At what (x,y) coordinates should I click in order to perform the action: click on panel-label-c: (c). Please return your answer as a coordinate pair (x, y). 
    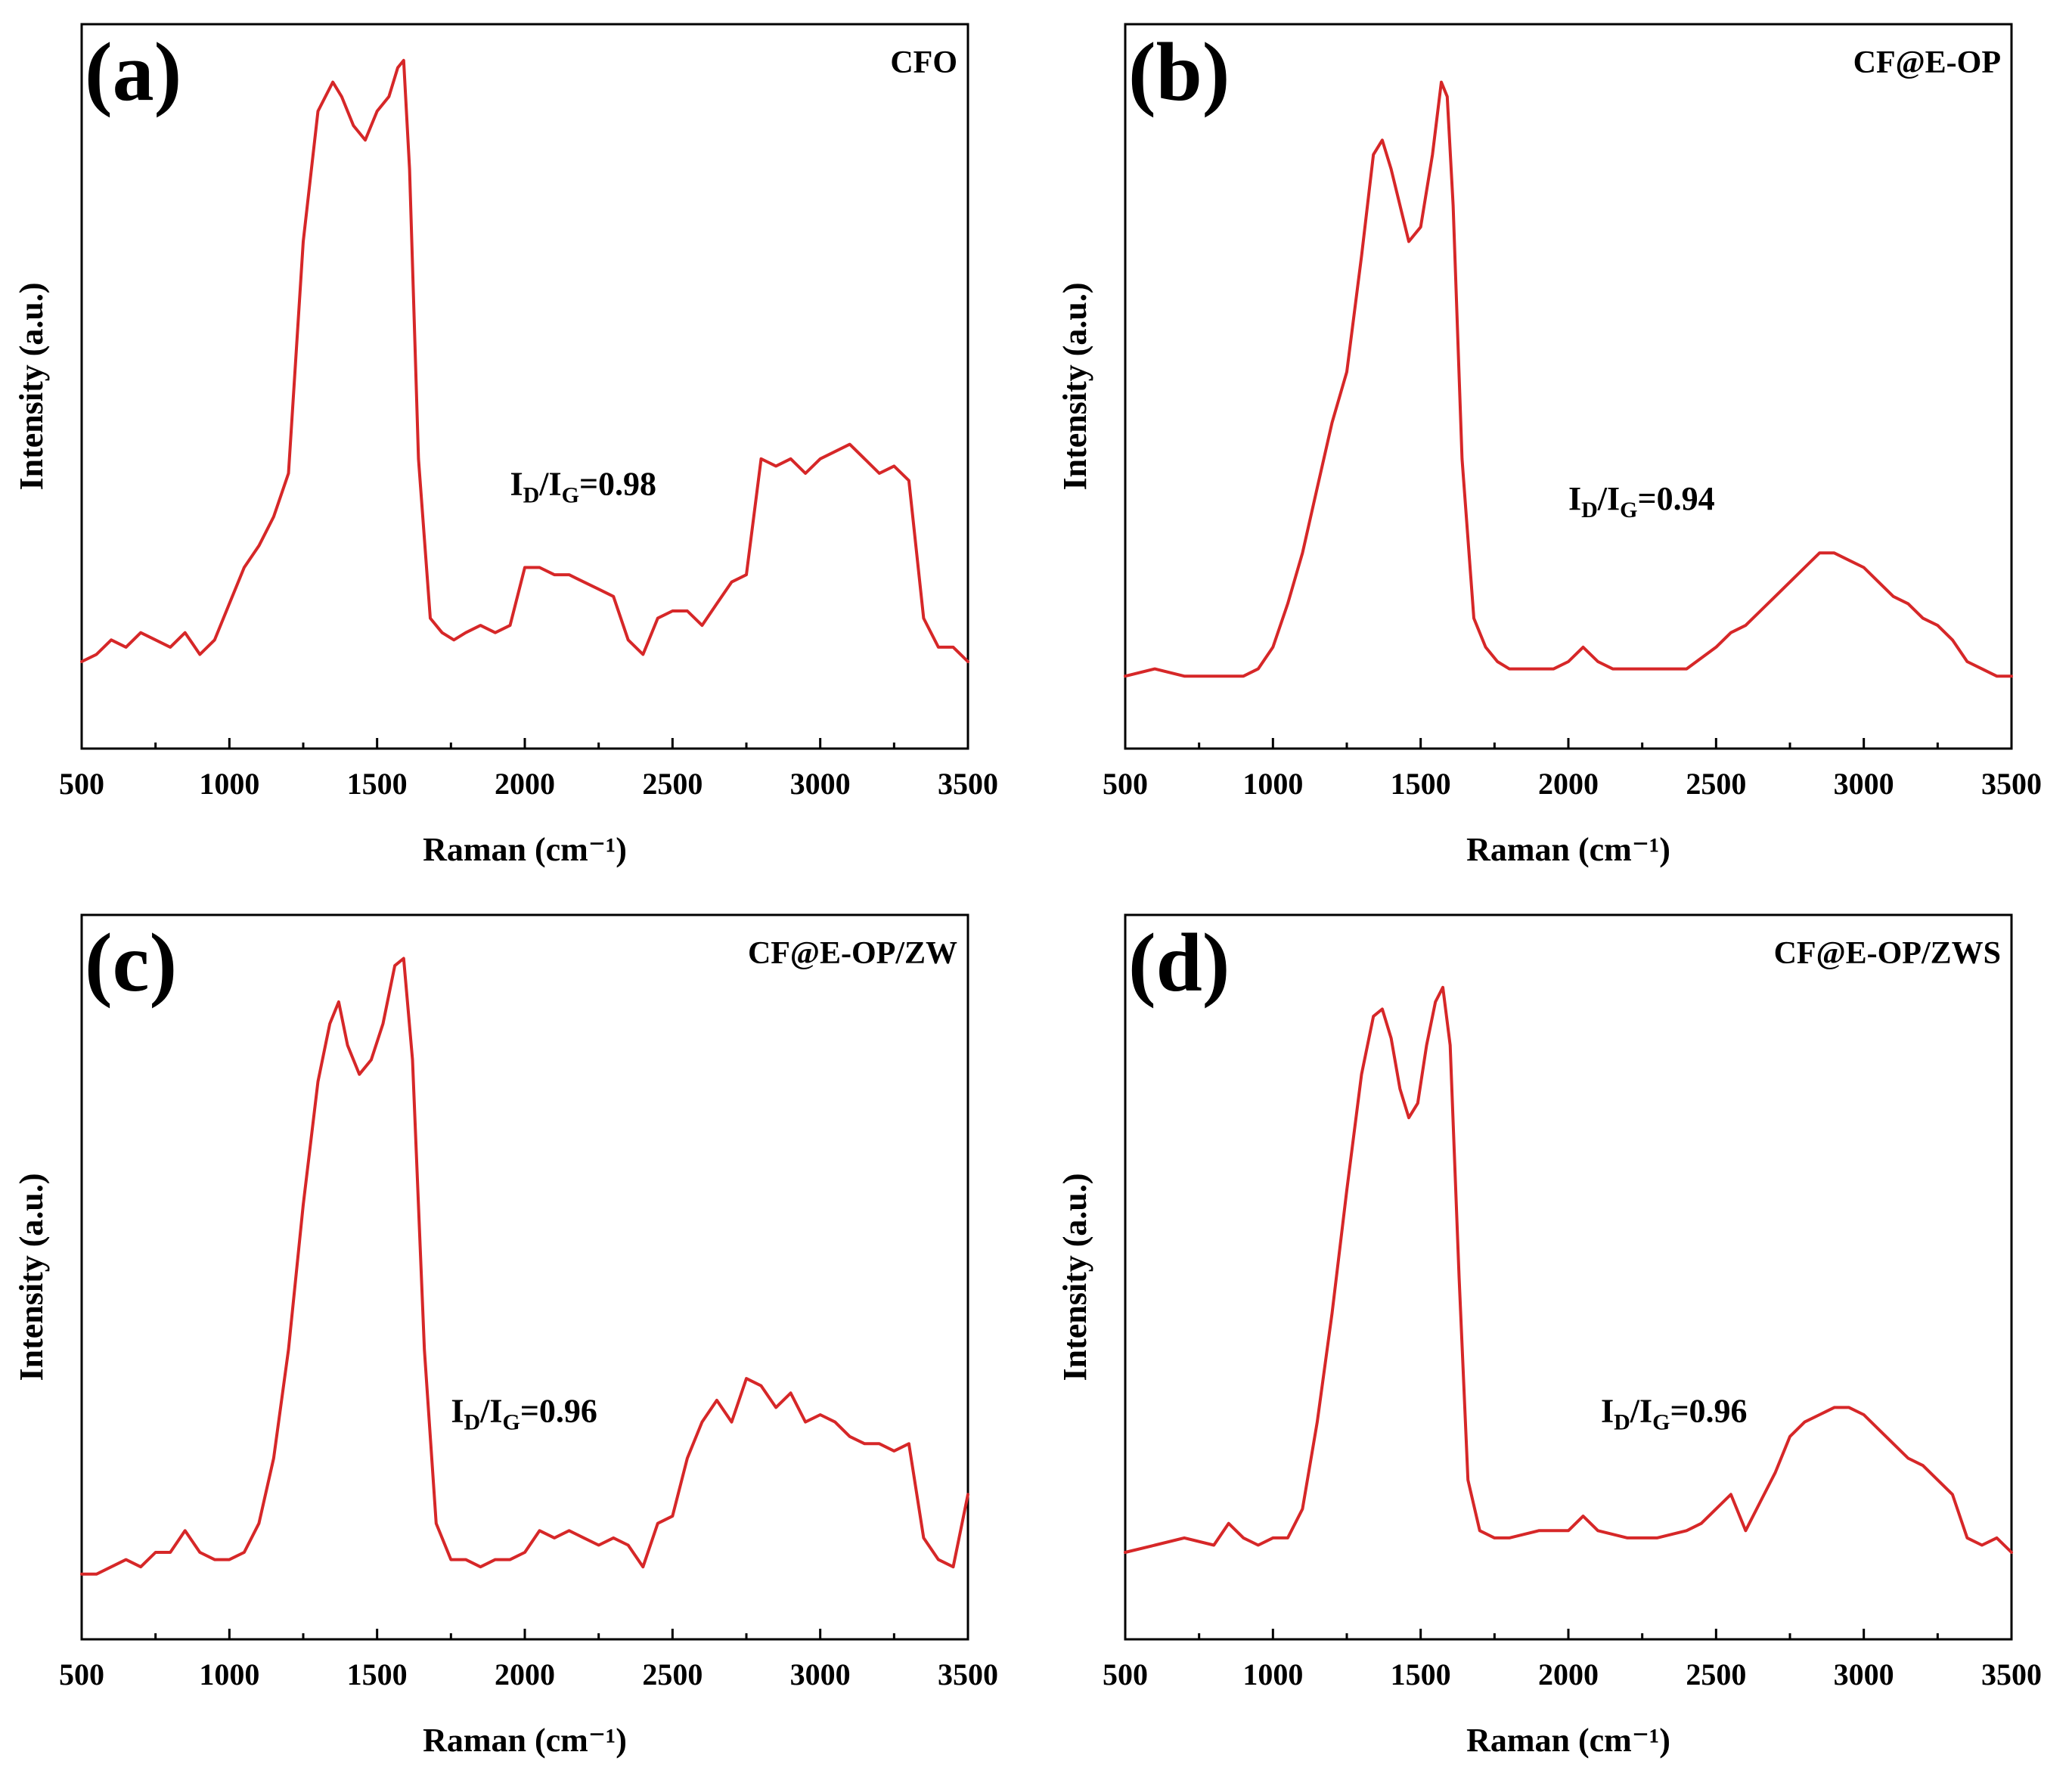
    Looking at the image, I should click on (131, 962).